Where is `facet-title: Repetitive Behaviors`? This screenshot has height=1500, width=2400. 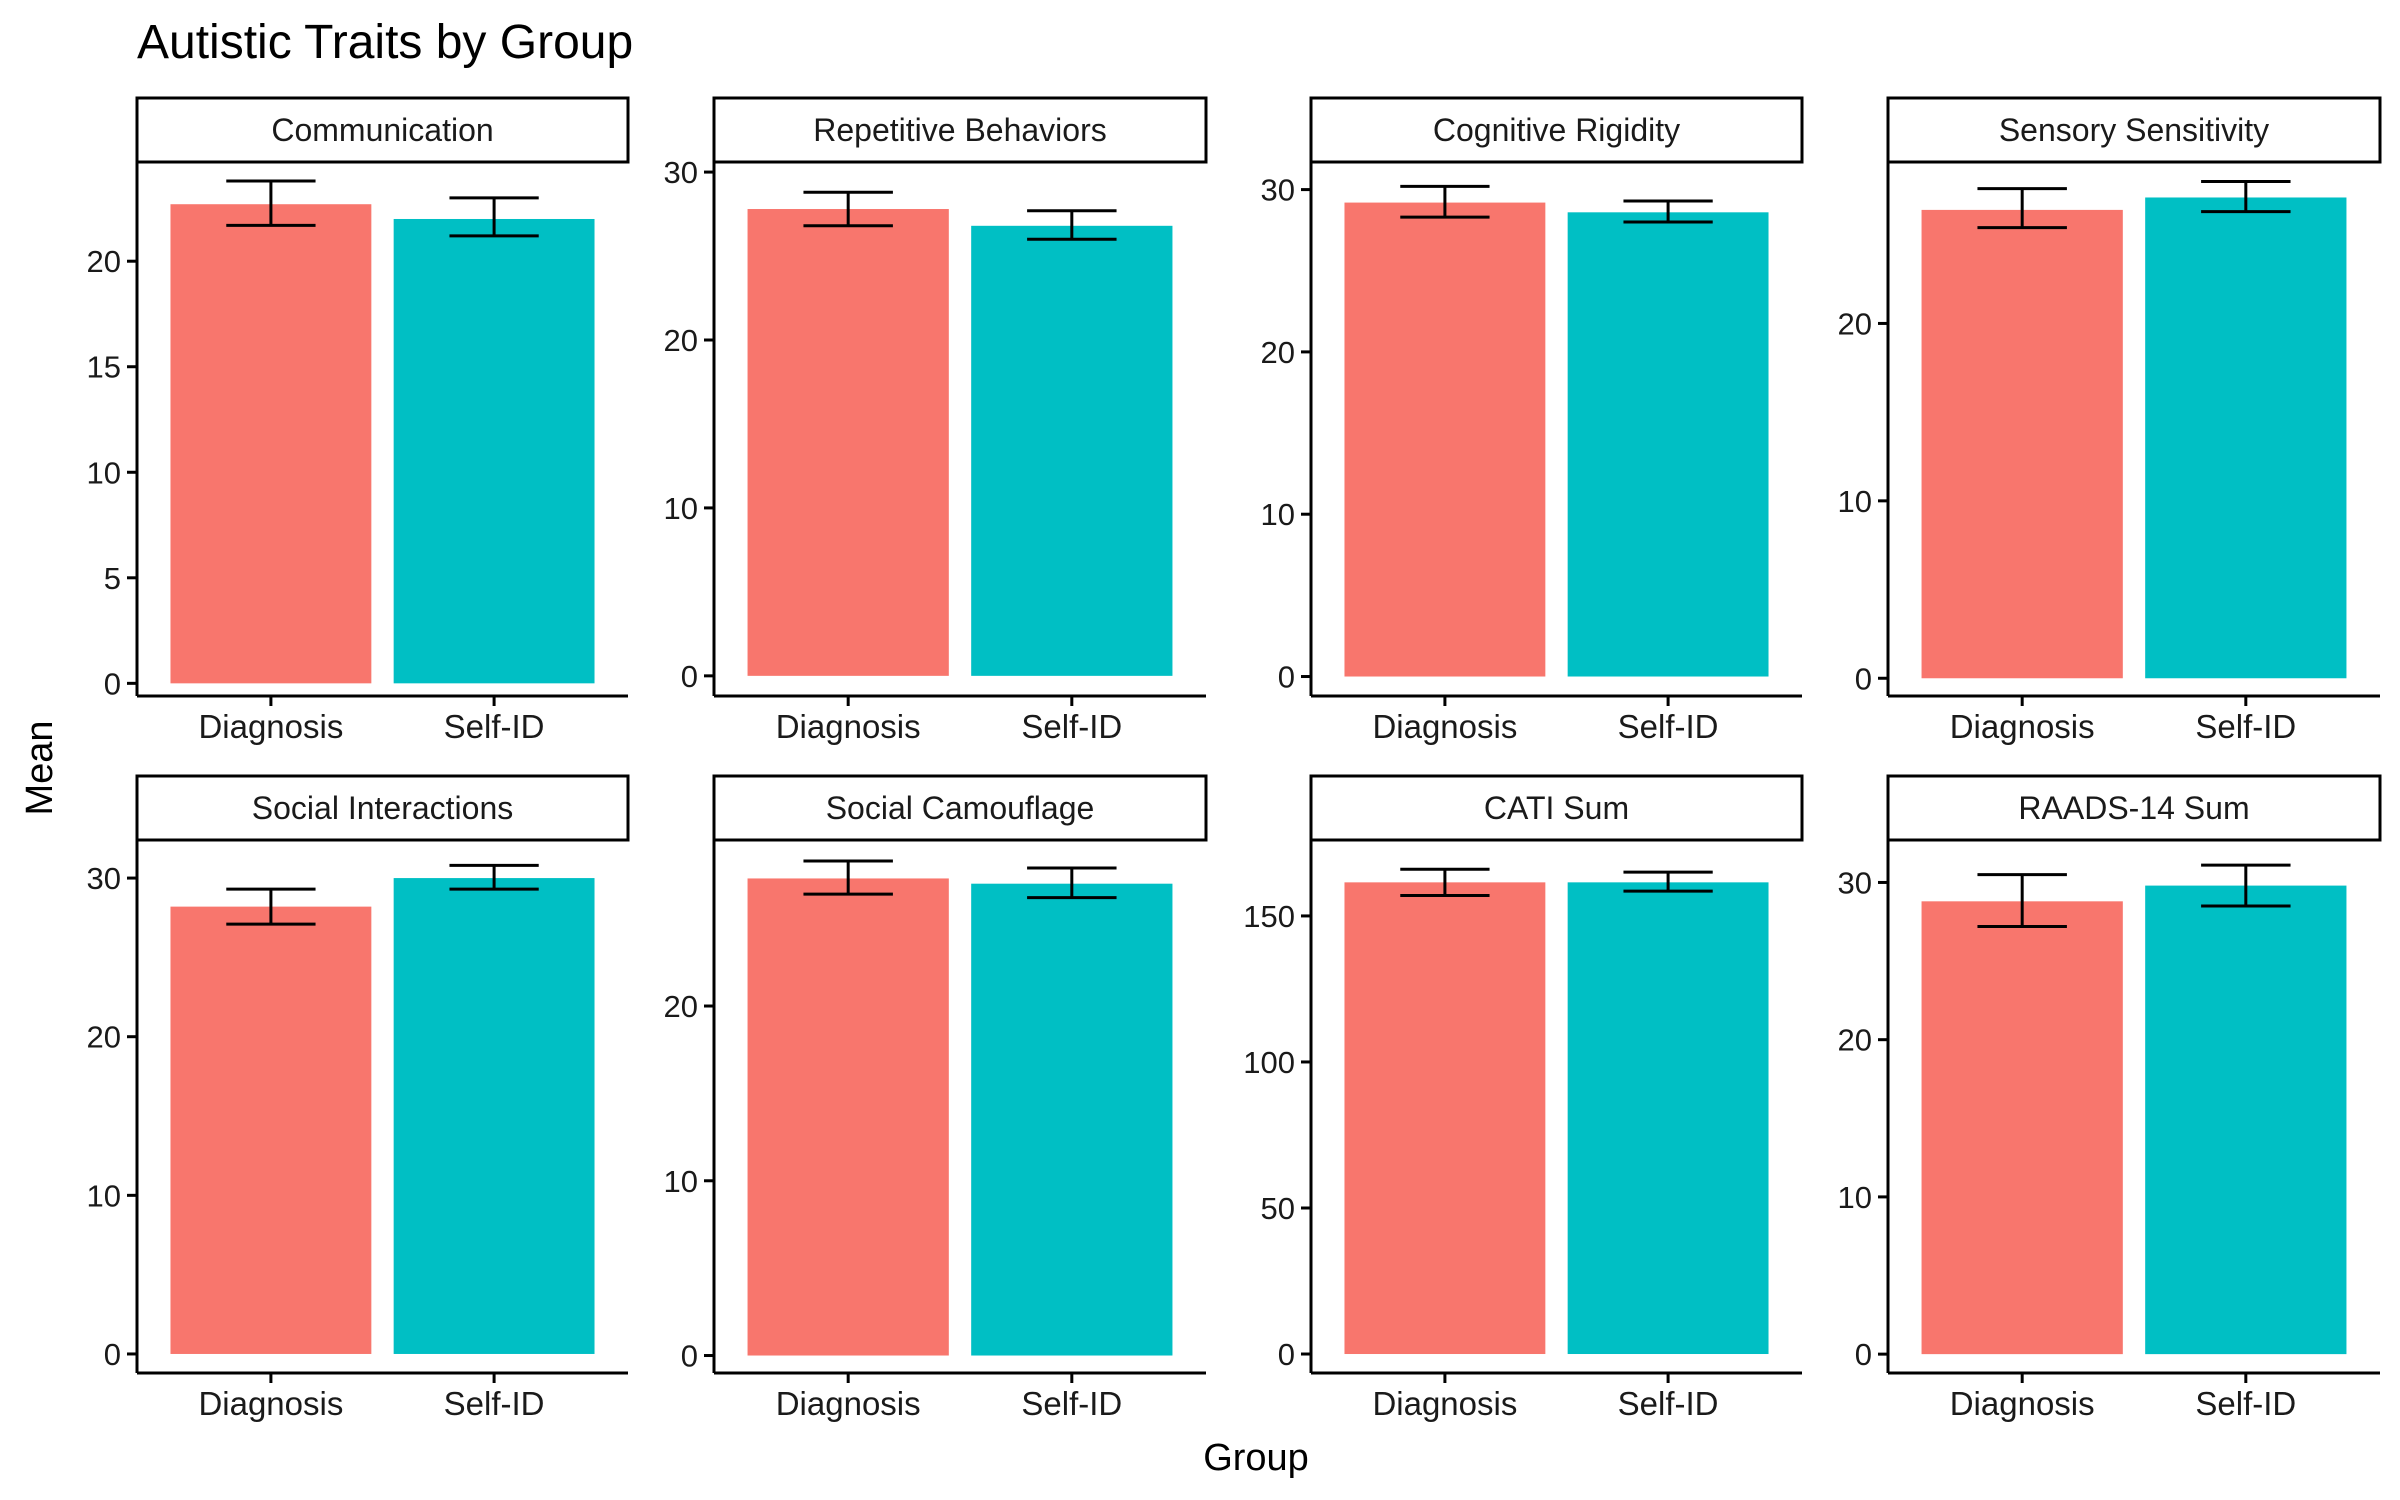 facet-title: Repetitive Behaviors is located at coordinates (959, 130).